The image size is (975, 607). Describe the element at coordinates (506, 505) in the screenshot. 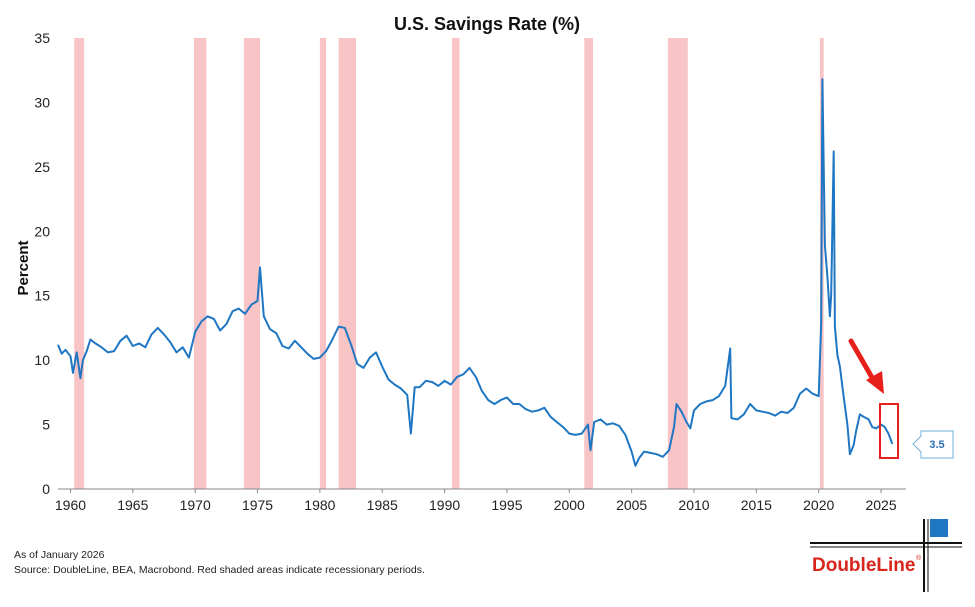

I see `x-tick-label: 1995` at that location.